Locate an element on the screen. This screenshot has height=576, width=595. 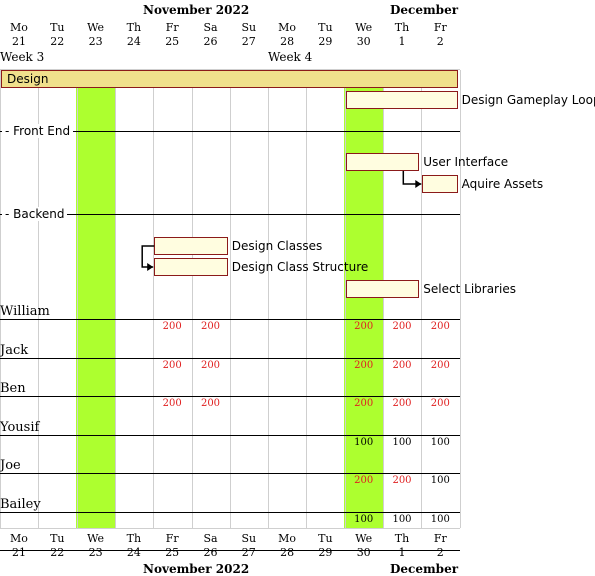
resource-name: Bailey is located at coordinates (20, 504).